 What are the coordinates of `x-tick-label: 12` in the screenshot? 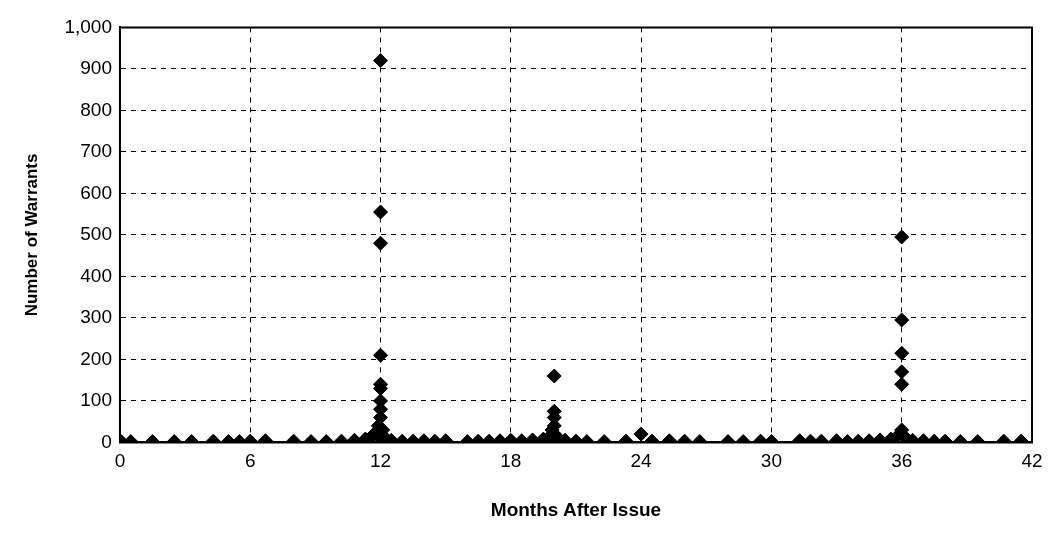 It's located at (380, 461).